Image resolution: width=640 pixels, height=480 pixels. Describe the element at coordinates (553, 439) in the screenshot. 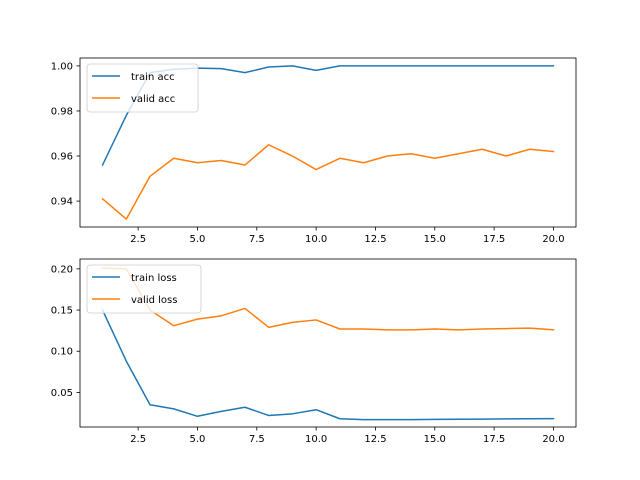

I see `loss-x-tick-label: 20.0` at that location.